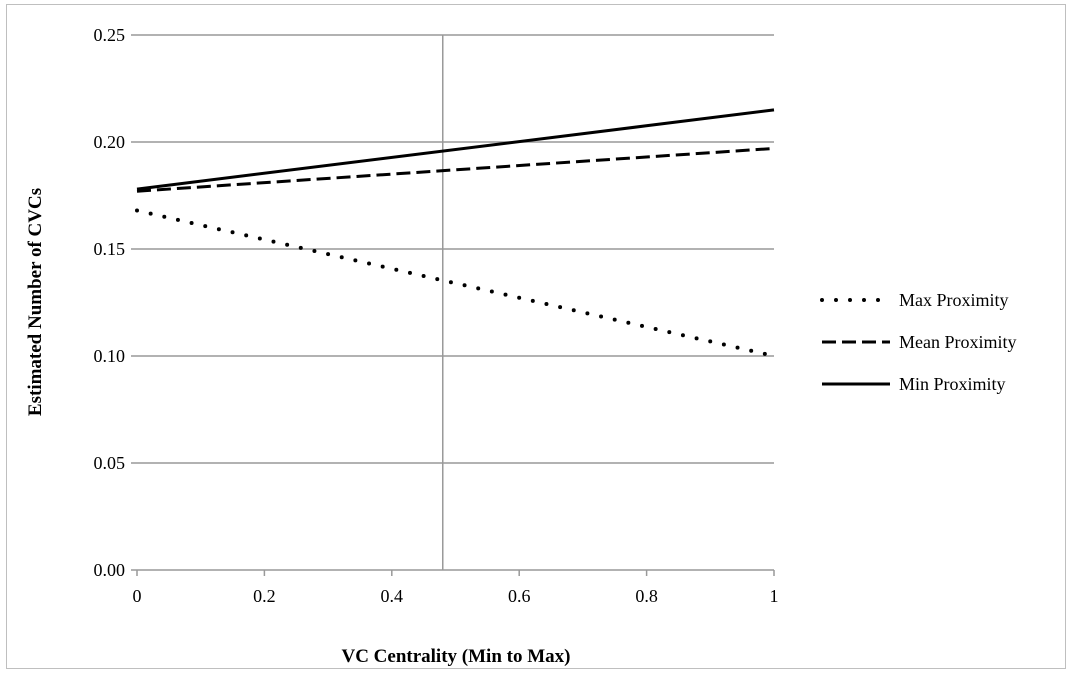 This screenshot has height=675, width=1072. Describe the element at coordinates (646, 596) in the screenshot. I see `x-tick-label: 0.8` at that location.